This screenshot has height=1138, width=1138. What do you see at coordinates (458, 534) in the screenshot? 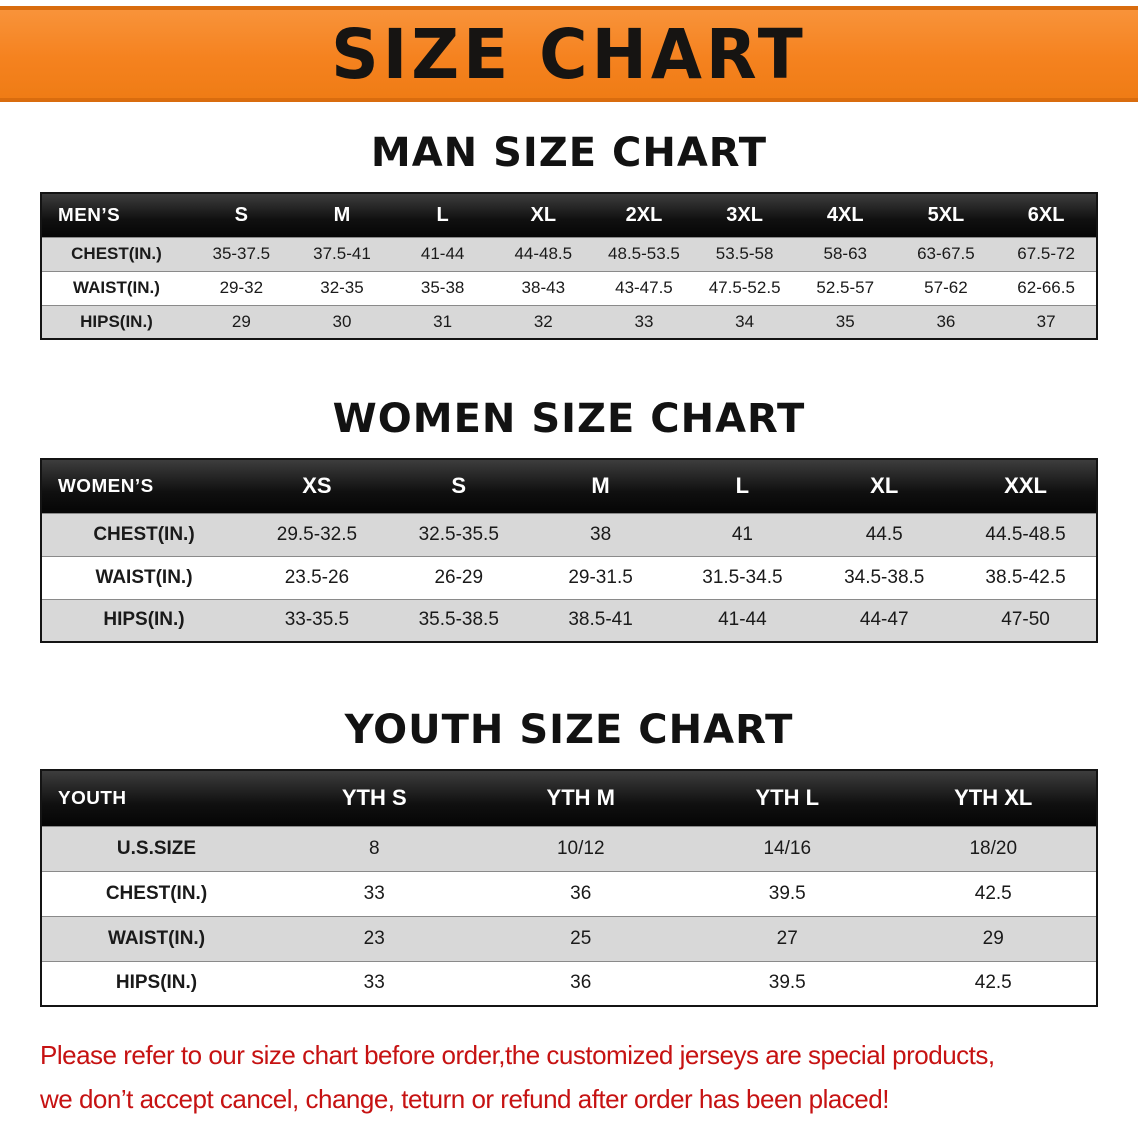
I see `cell: 32.5-35.5` at bounding box center [458, 534].